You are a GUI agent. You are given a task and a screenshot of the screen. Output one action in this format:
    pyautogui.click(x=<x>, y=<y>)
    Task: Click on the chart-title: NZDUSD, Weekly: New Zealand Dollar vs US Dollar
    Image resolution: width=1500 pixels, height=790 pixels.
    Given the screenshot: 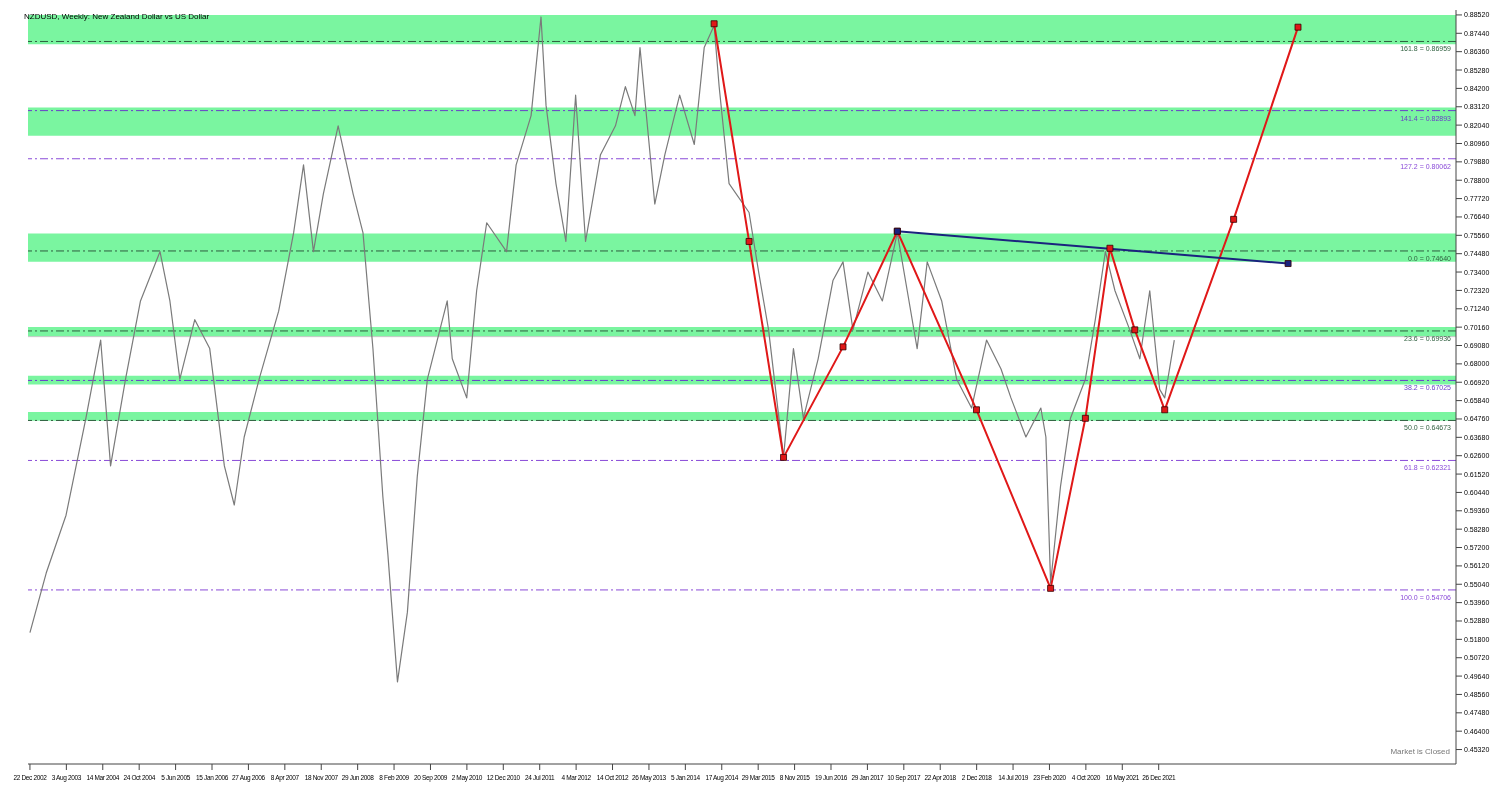 What is the action you would take?
    pyautogui.click(x=117, y=16)
    